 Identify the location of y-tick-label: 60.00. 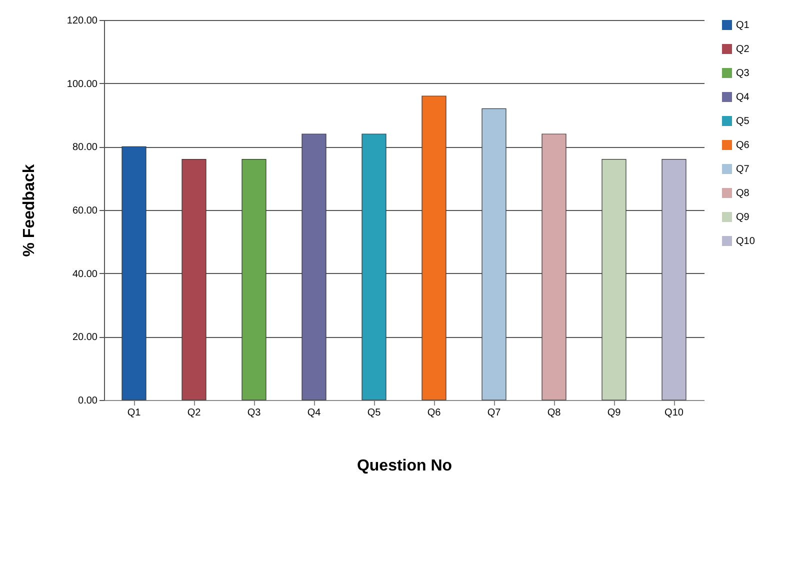
(85, 211).